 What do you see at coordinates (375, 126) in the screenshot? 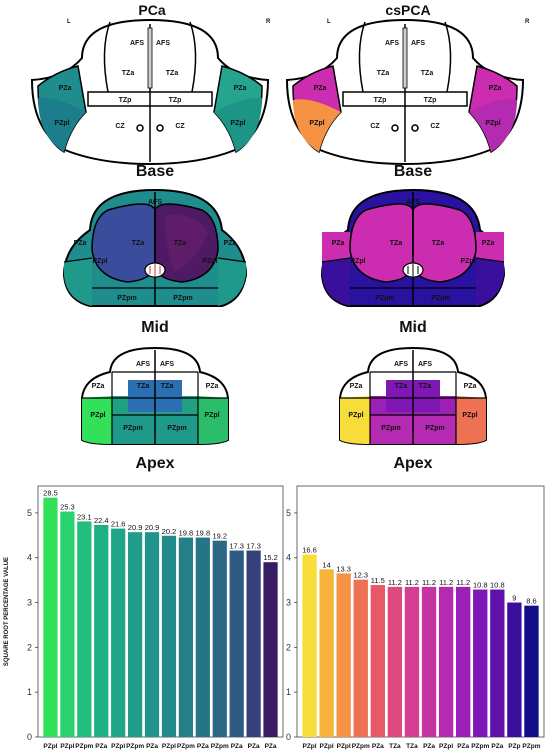
I see `zone-cz-left: CZ` at bounding box center [375, 126].